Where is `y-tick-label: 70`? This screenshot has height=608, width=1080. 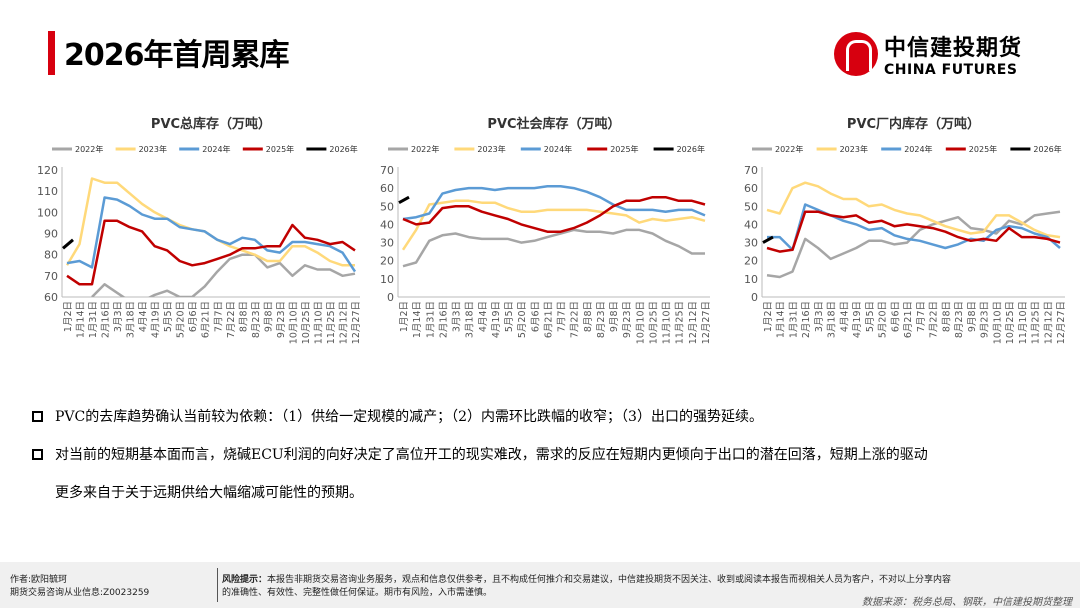
y-tick-label: 70 is located at coordinates (751, 170).